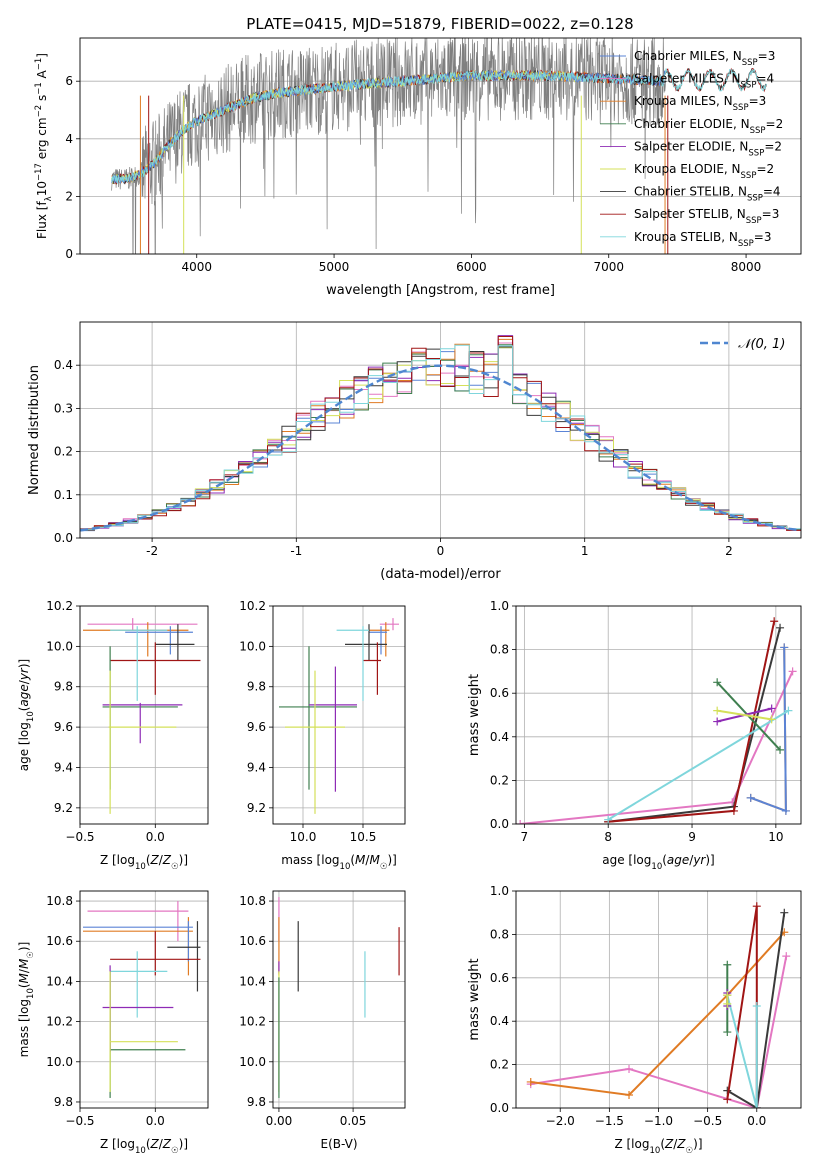 The height and width of the screenshot is (1170, 819). What do you see at coordinates (63, 495) in the screenshot?
I see `y-tick-label: 0.1` at bounding box center [63, 495].